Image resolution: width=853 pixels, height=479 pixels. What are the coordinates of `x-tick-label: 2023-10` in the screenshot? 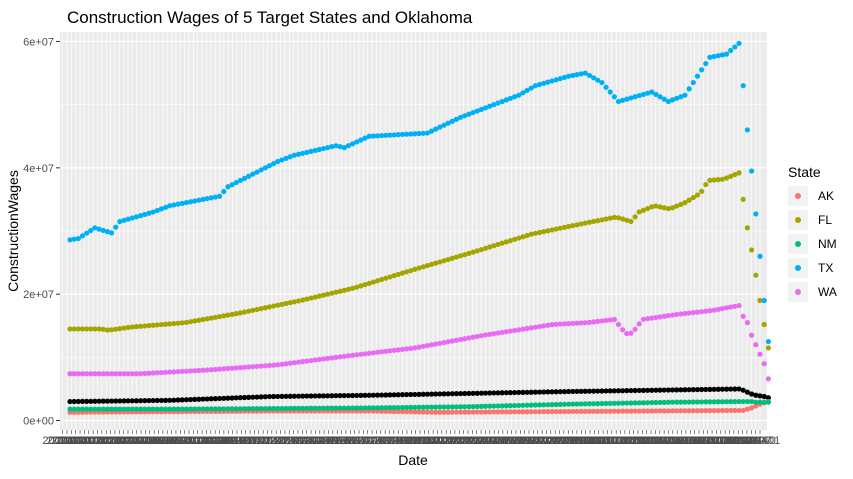 It's located at (477, 441).